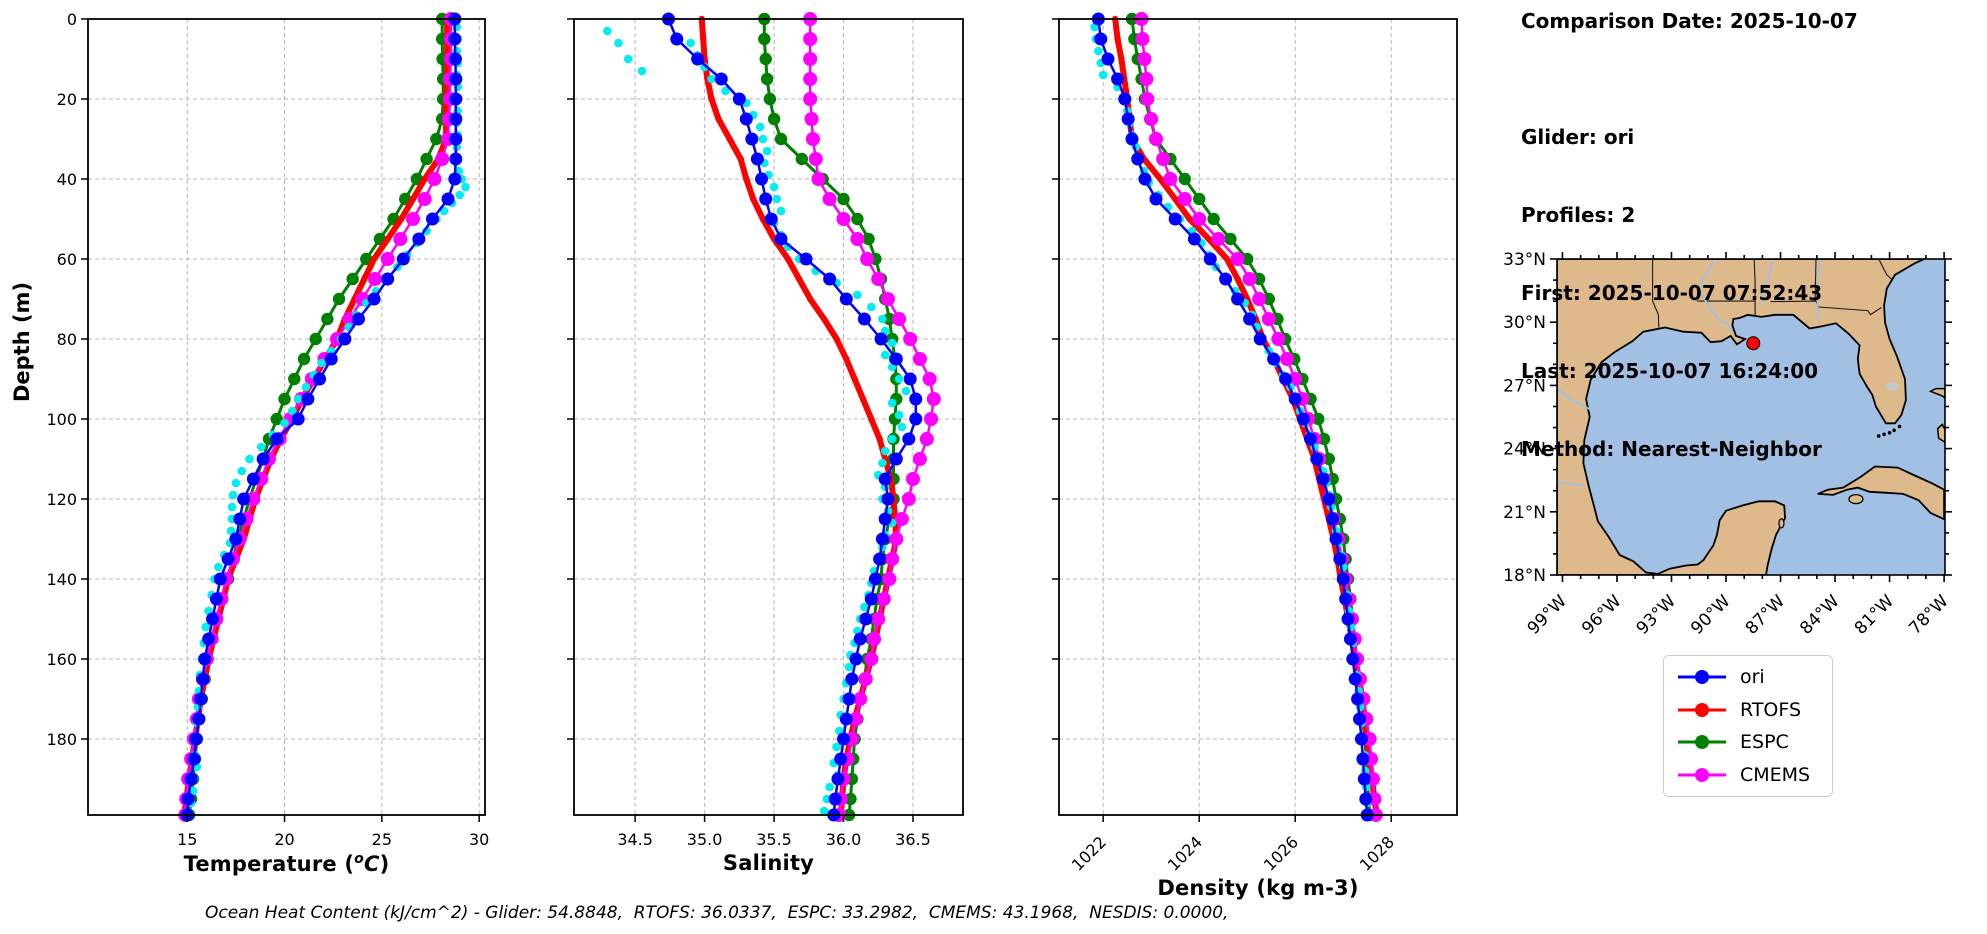 The width and height of the screenshot is (1987, 934). I want to click on svg-text: 1026, so click(1281, 853).